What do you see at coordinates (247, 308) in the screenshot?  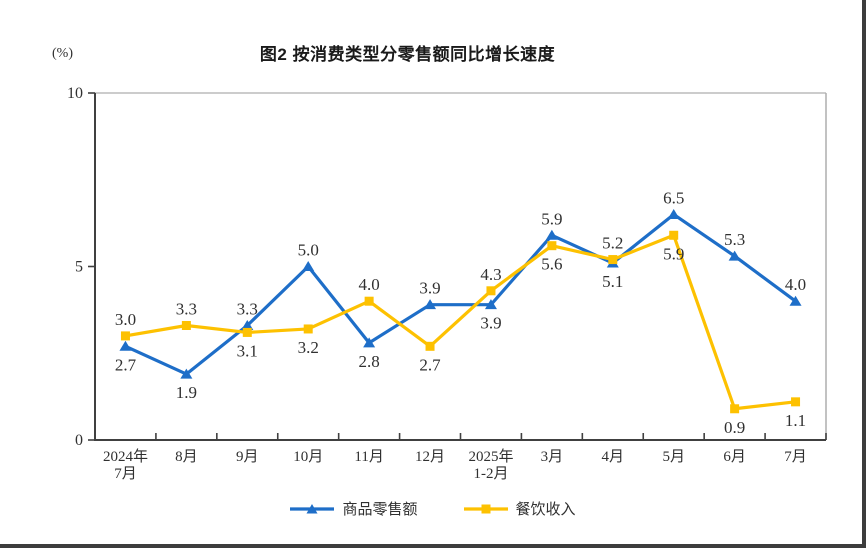 I see `data-point-label-goods-retail-sales: 3.3` at bounding box center [247, 308].